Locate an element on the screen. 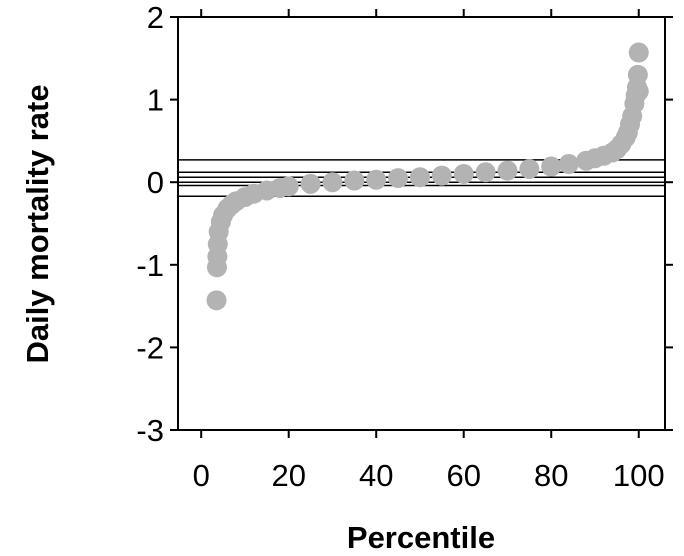 The image size is (684, 556). x-tick-label: 20 is located at coordinates (288, 475).